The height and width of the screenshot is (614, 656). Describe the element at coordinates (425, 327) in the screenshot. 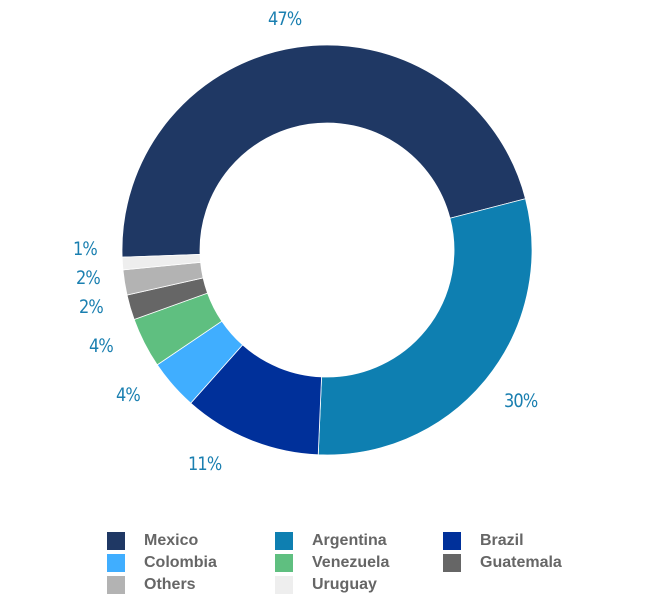

I see `slice-argentina` at that location.